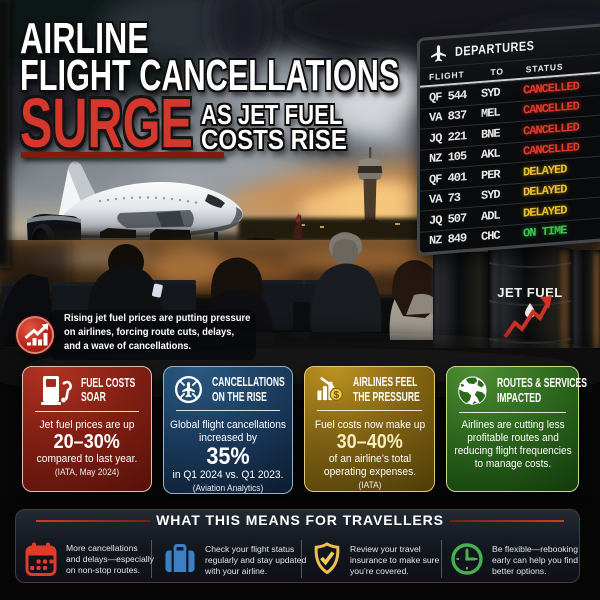  Describe the element at coordinates (529, 292) in the screenshot. I see `svg-text: JET FUEL` at that location.